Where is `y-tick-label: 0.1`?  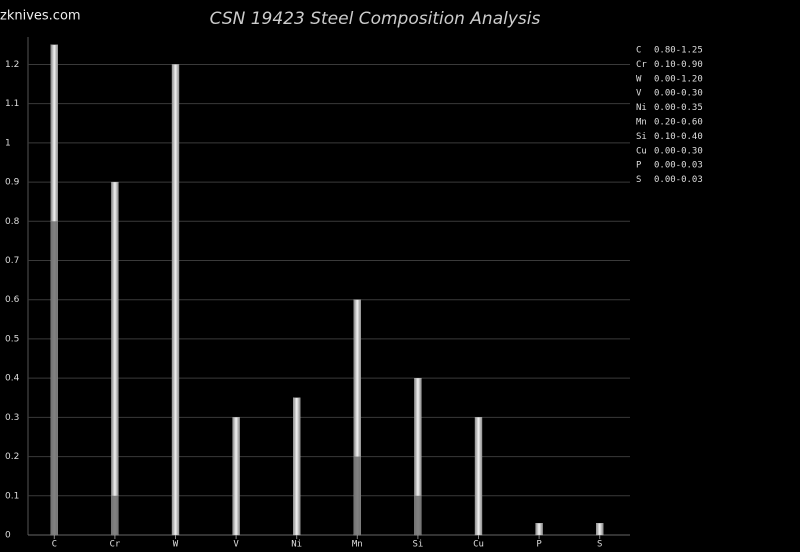 y-tick-label: 0.1 is located at coordinates (12, 496).